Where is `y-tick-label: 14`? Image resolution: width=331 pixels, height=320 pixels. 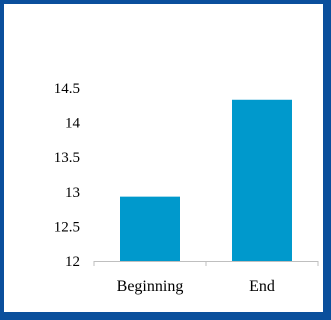
y-tick-label: 14 is located at coordinates (73, 124).